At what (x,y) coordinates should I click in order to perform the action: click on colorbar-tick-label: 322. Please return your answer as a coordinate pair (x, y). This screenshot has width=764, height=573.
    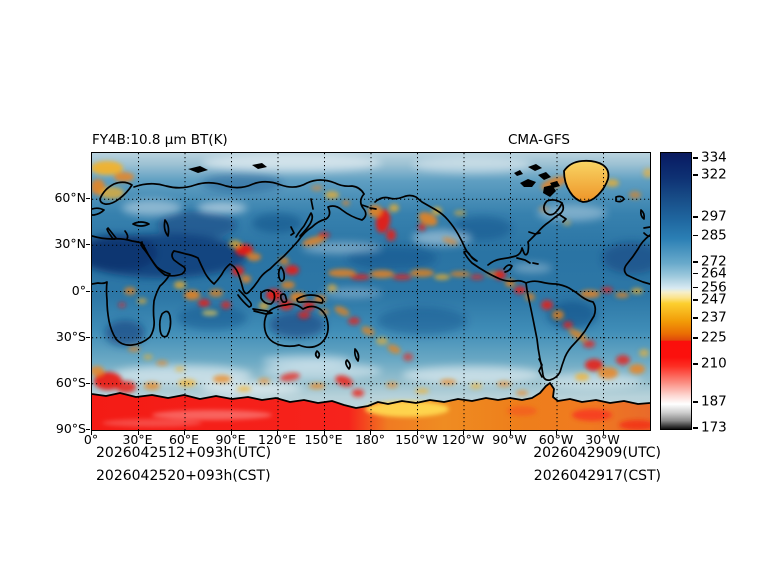
    Looking at the image, I should click on (714, 174).